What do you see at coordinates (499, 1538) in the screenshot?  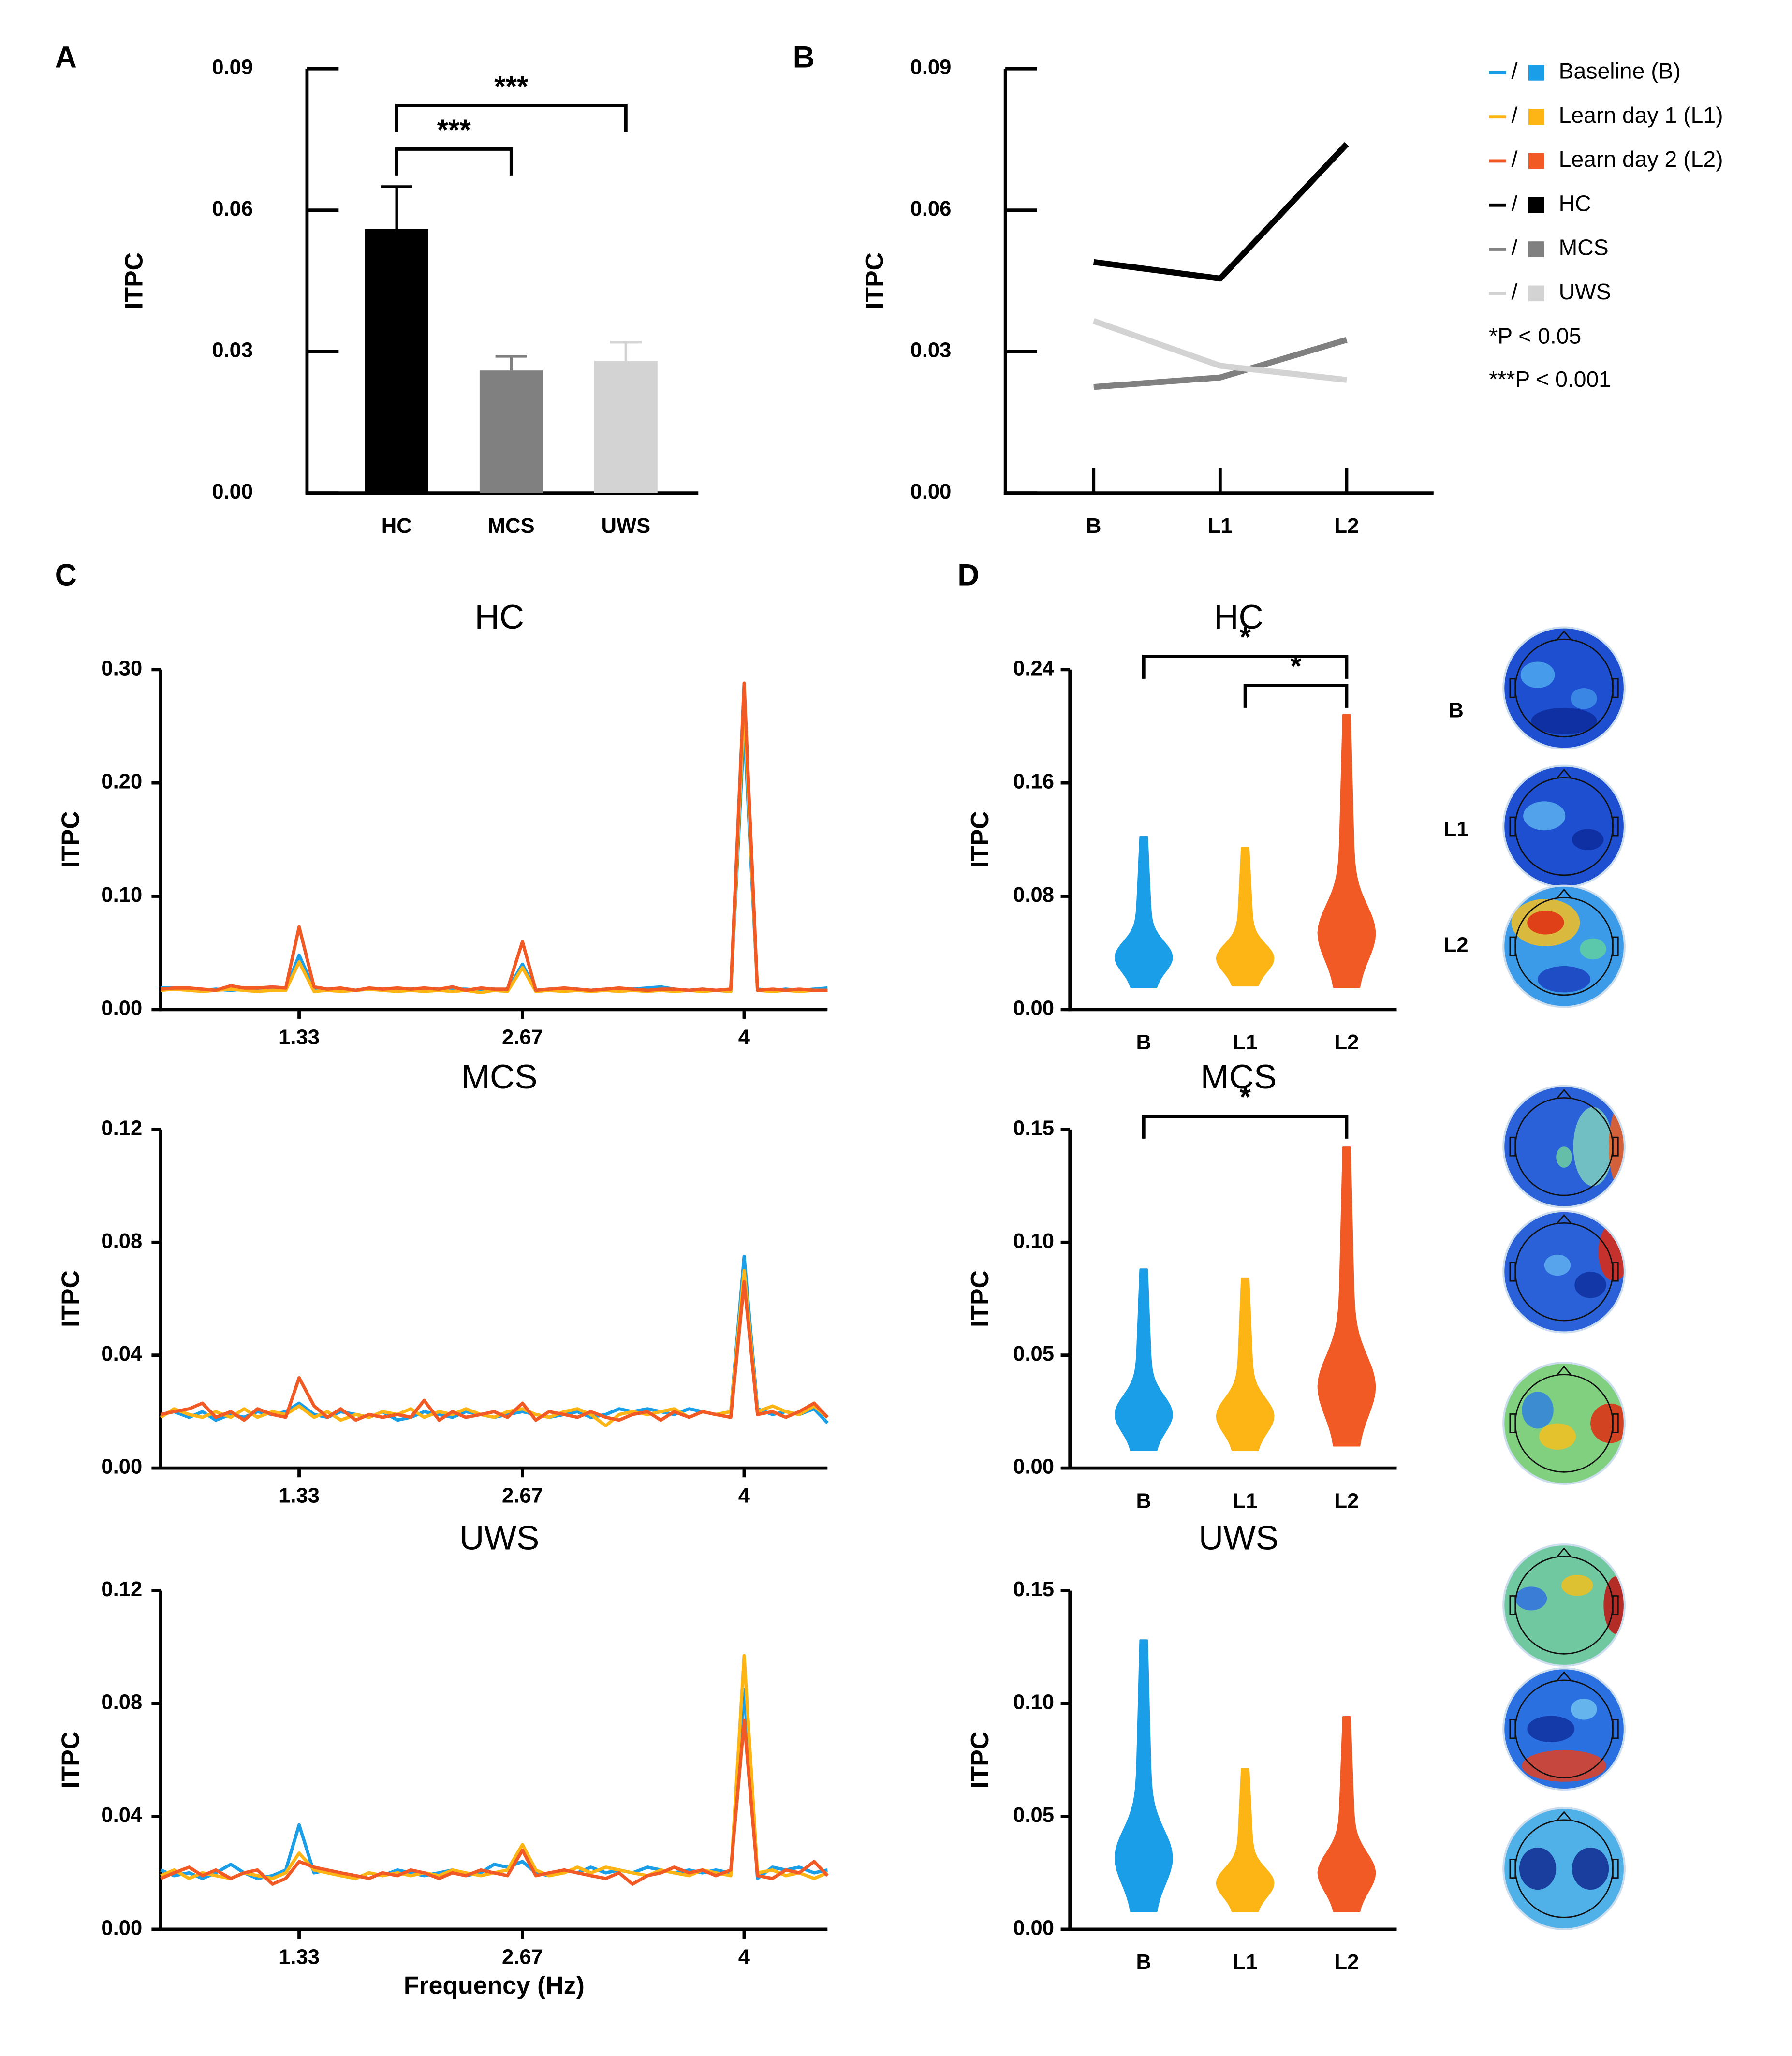 I see `chart-title: UWS` at bounding box center [499, 1538].